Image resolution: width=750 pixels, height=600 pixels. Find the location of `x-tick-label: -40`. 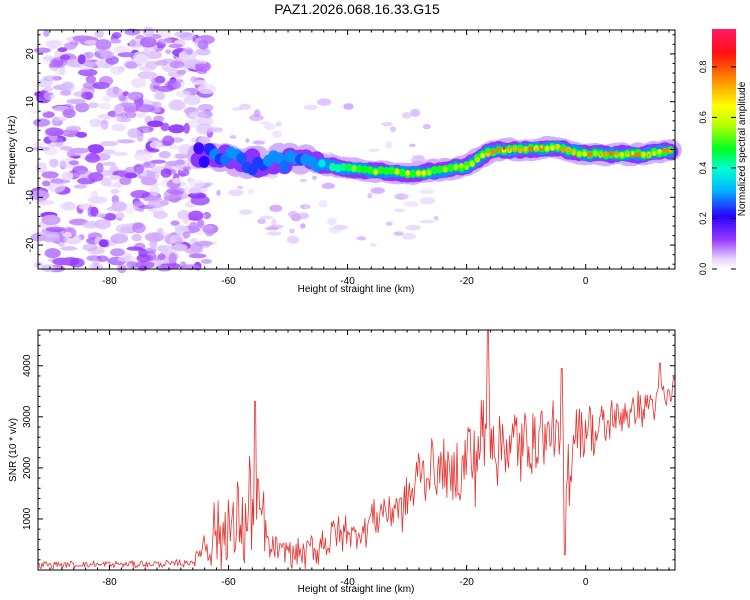

x-tick-label: -40 is located at coordinates (347, 281).